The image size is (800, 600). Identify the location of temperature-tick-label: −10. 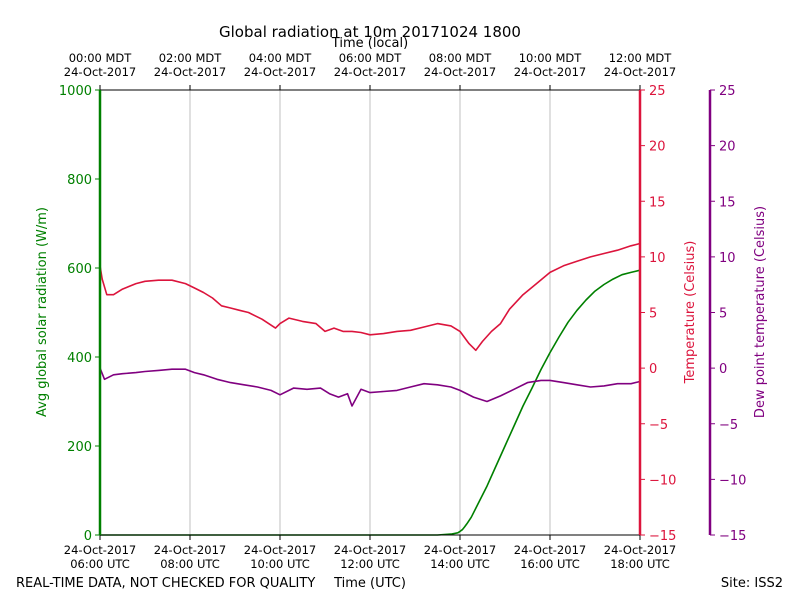
(662, 480).